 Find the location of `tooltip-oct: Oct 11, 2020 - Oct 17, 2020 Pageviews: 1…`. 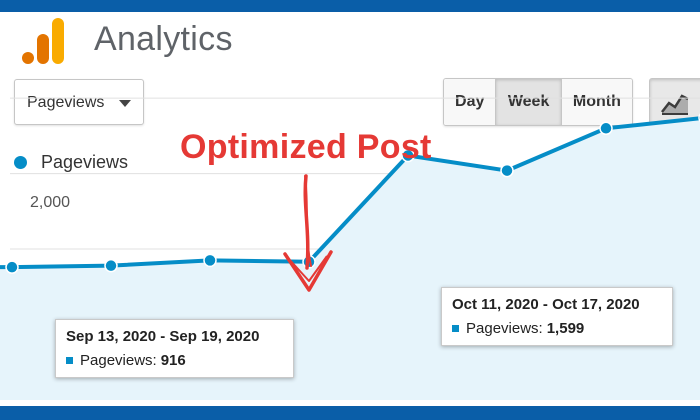

tooltip-oct: Oct 11, 2020 - Oct 17, 2020 Pageviews: 1… is located at coordinates (557, 316).